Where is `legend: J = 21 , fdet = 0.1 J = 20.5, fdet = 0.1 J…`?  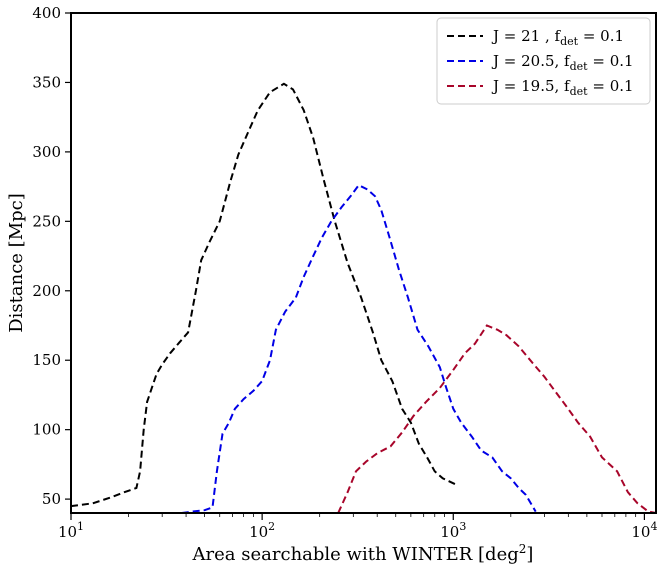
legend: J = 21 , fdet = 0.1 J = 20.5, fdet = 0.1 J… is located at coordinates (543, 61).